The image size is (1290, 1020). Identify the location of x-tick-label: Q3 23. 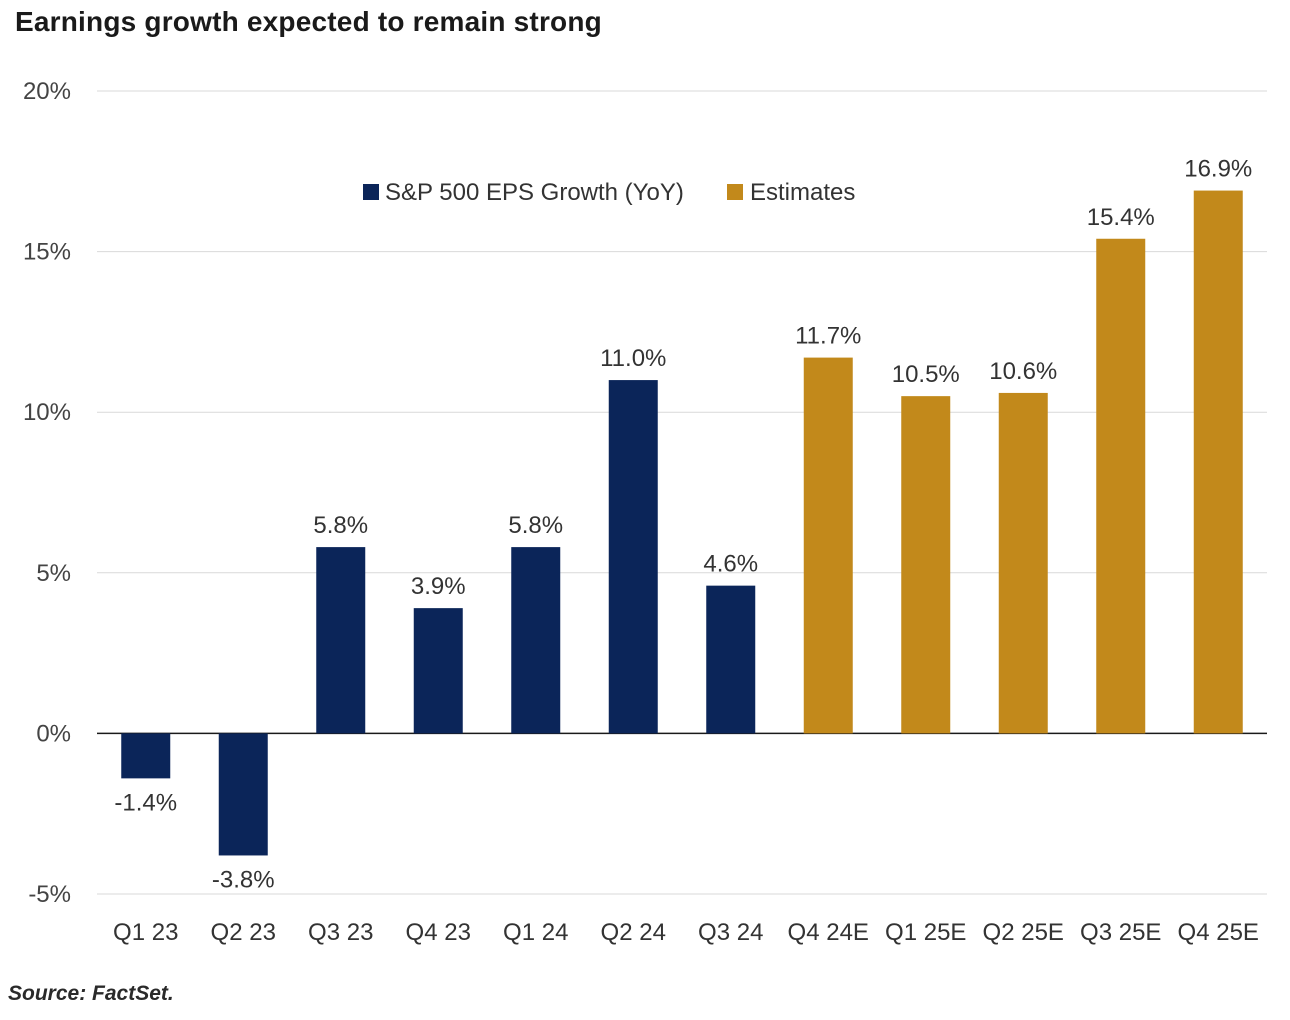
(340, 932).